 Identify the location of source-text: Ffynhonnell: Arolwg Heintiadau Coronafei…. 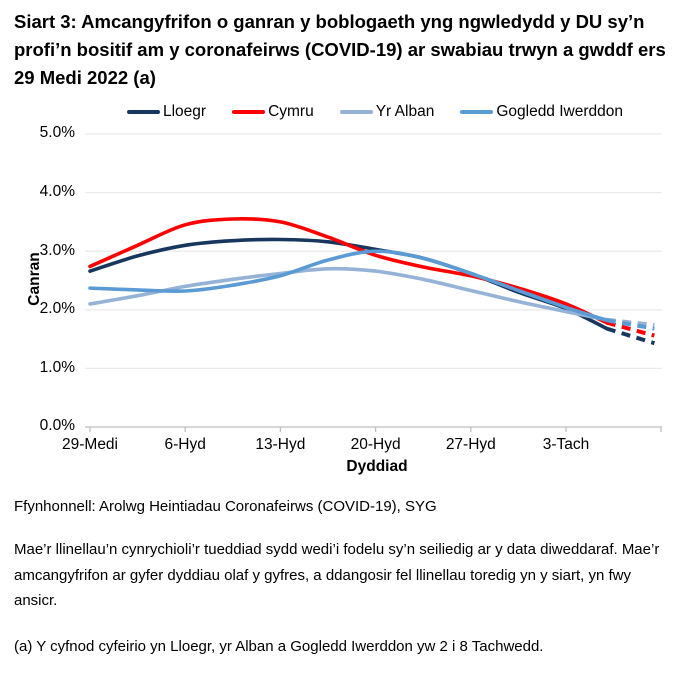
(225, 507).